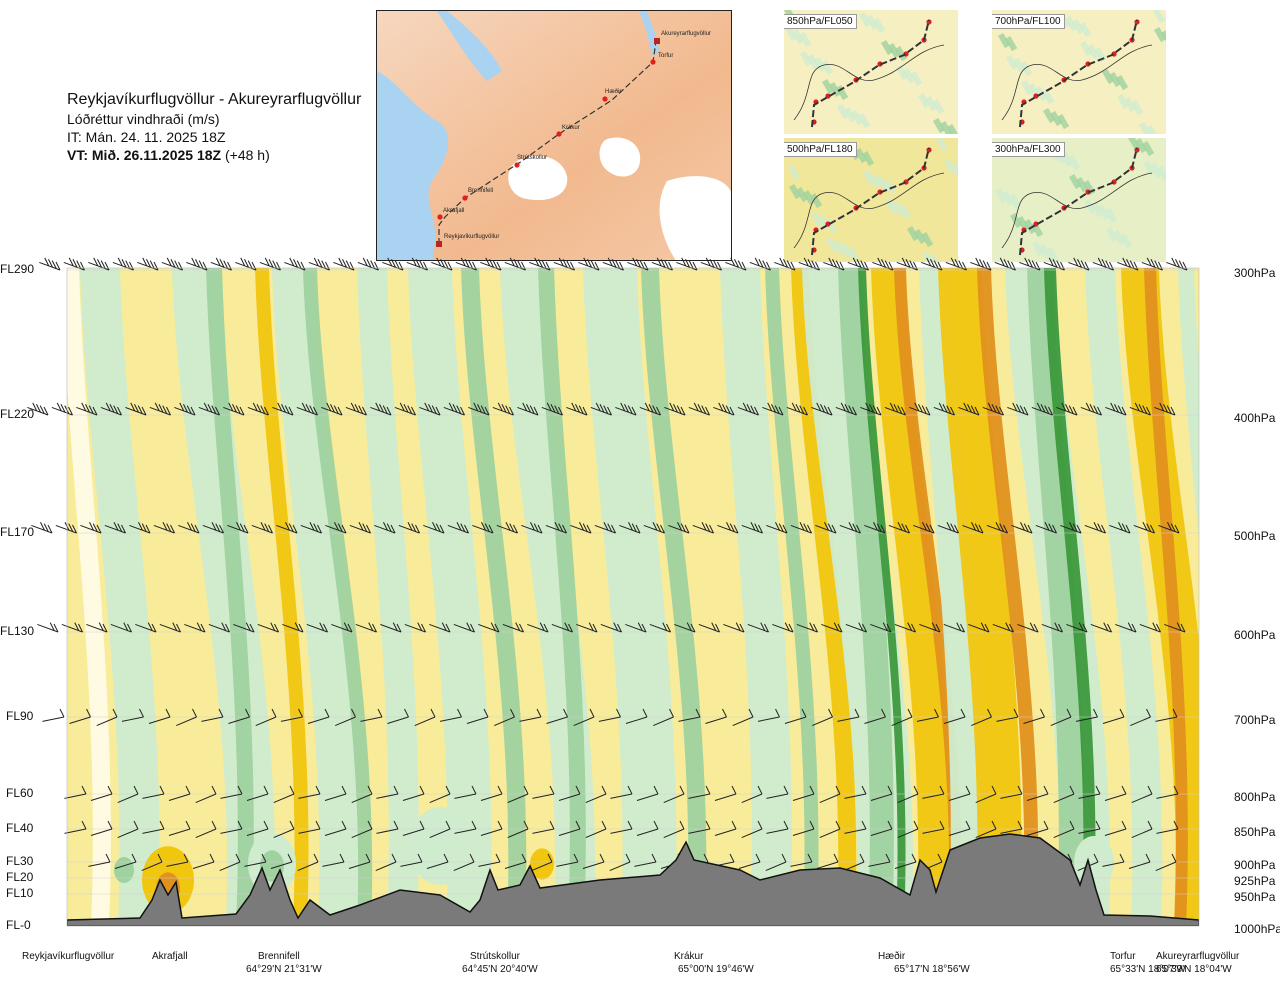  Describe the element at coordinates (143, 119) in the screenshot. I see `quantity-subtitle: Lóðréttur vindhraði (m/s)` at that location.